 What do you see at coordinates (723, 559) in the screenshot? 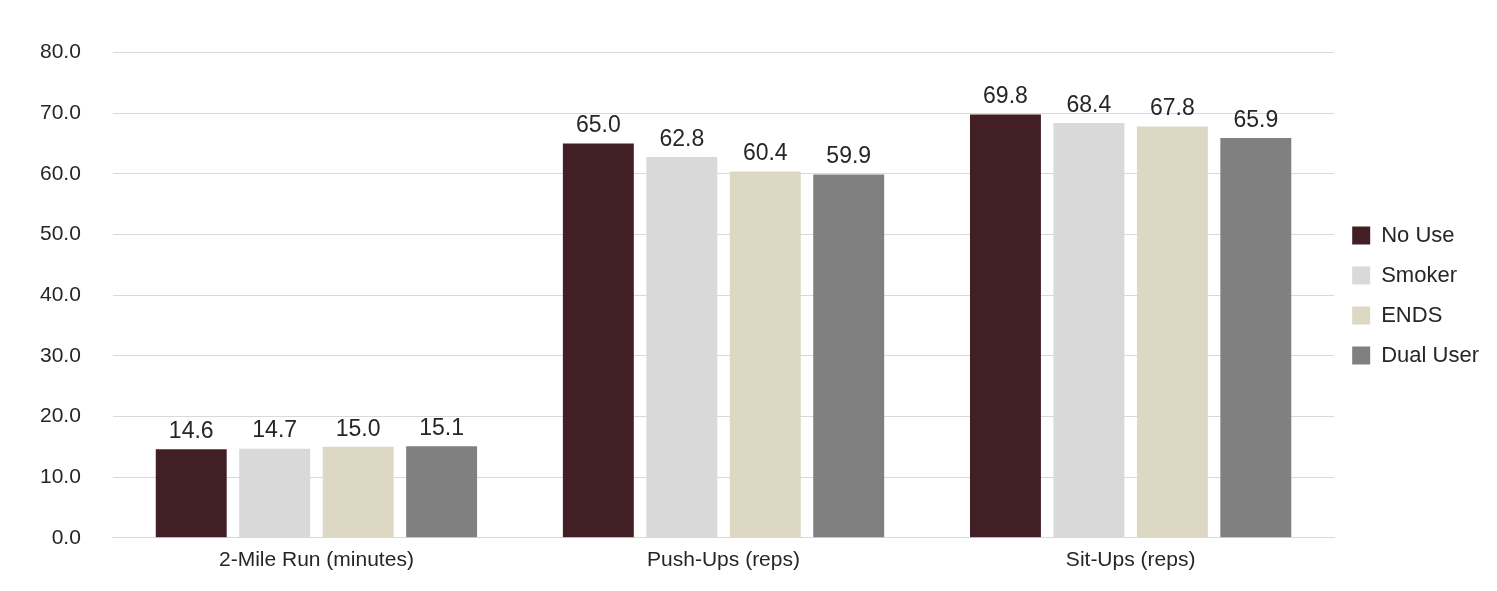
I see `x-tick-label: Push-Ups (reps)` at bounding box center [723, 559].